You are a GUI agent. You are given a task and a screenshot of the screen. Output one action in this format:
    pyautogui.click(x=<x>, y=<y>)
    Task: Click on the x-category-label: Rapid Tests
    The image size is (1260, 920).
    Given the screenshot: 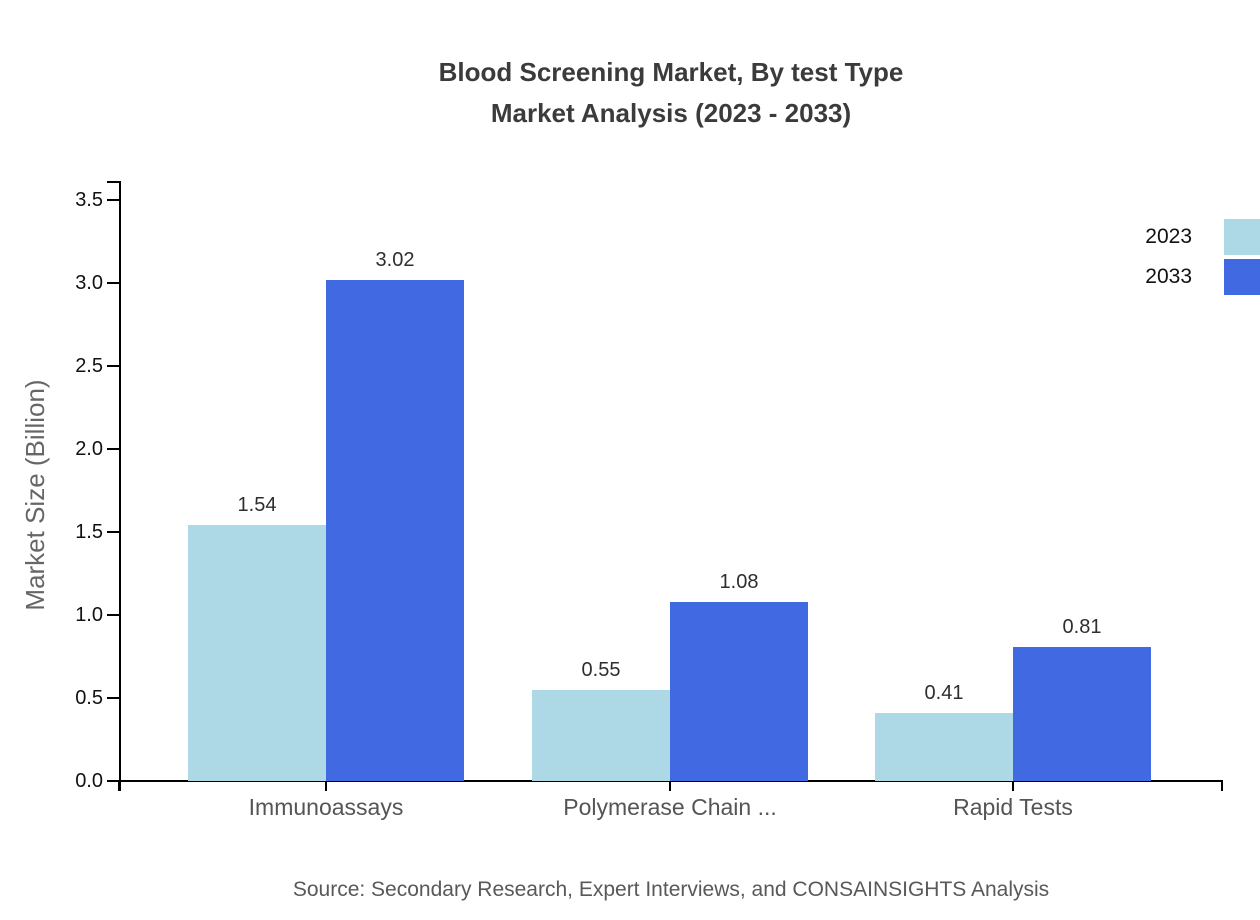 What is the action you would take?
    pyautogui.click(x=1013, y=807)
    